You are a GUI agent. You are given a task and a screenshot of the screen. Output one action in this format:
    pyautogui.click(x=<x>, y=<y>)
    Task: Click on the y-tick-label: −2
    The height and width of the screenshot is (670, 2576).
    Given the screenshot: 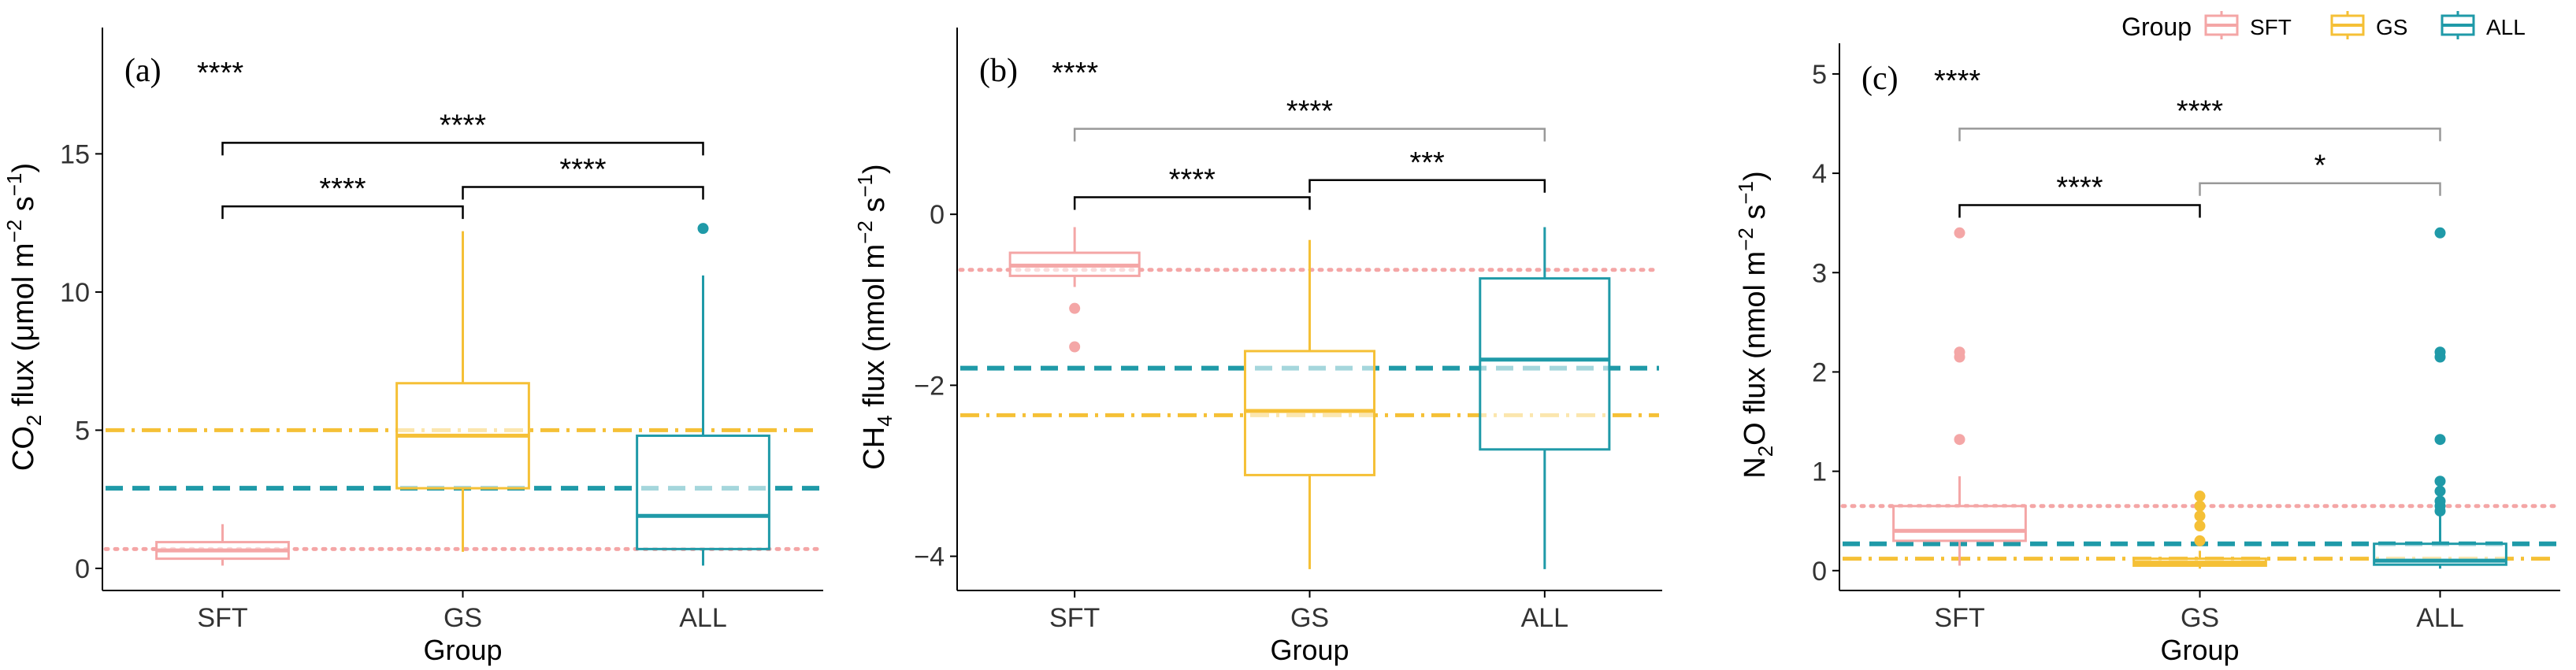 What is the action you would take?
    pyautogui.click(x=929, y=386)
    